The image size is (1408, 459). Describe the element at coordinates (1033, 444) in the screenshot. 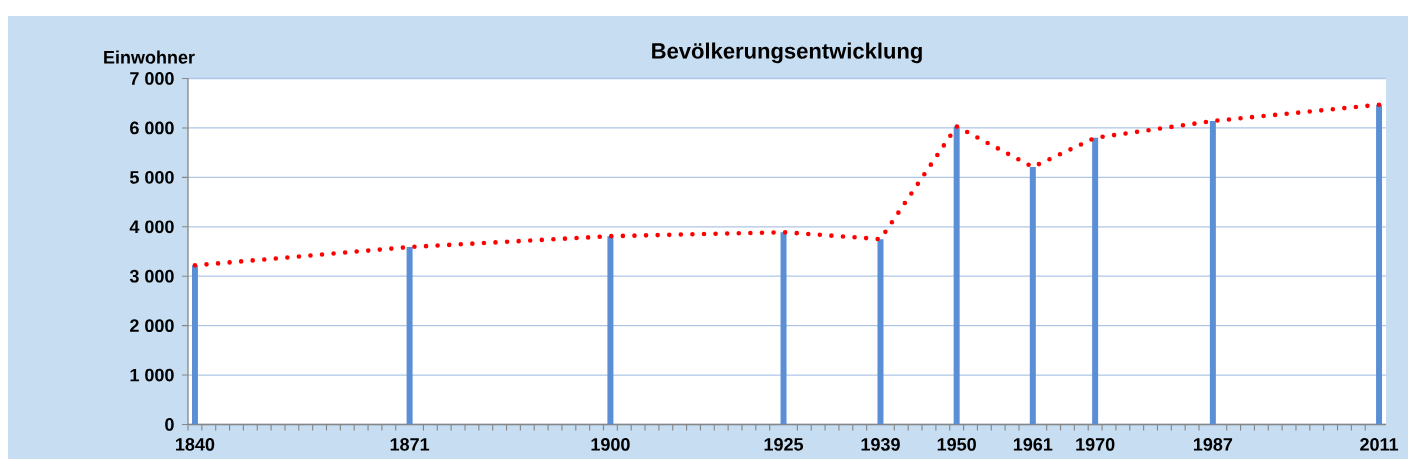

I see `x-tick-label: 1961` at that location.